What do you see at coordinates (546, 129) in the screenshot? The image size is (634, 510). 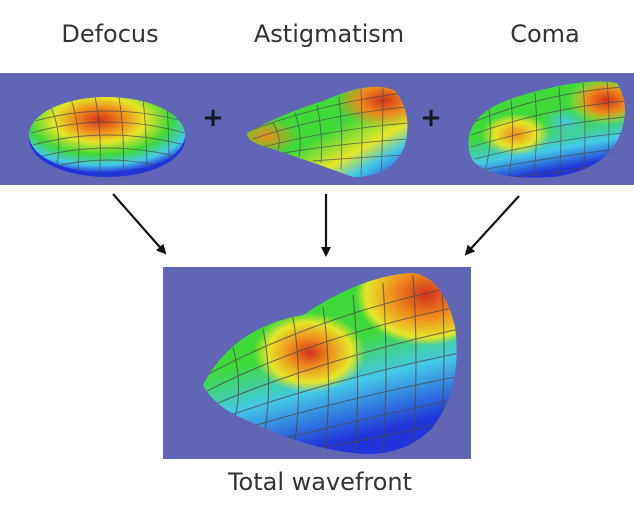 I see `coma-surface` at bounding box center [546, 129].